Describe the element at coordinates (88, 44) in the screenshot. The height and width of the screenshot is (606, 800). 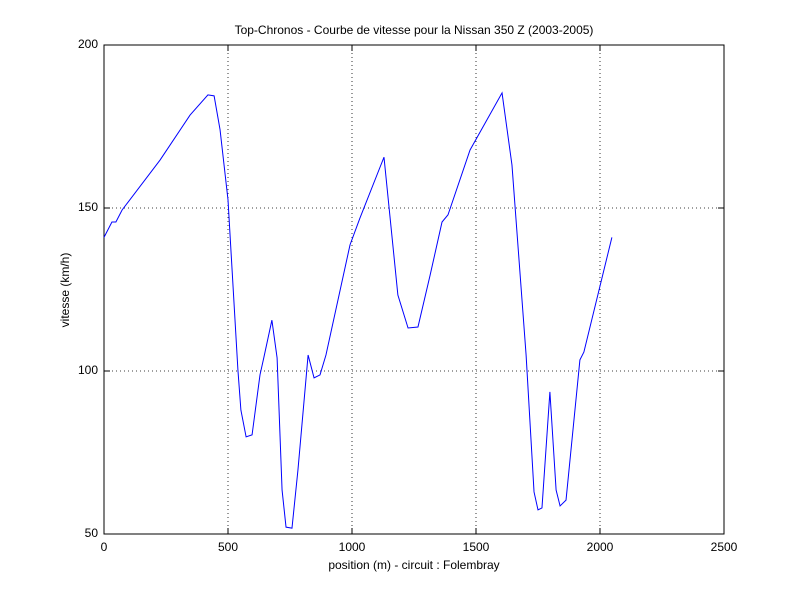
I see `y-tick-label: 200` at that location.